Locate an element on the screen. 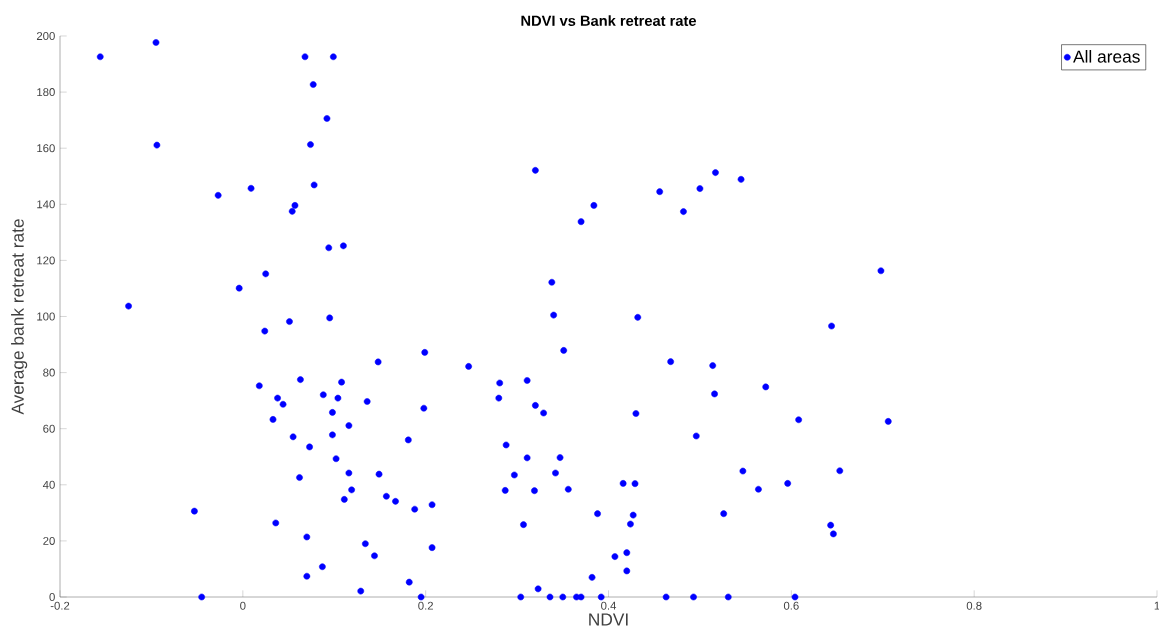 The image size is (1159, 644). x-tick-label: -0.2 is located at coordinates (60, 605).